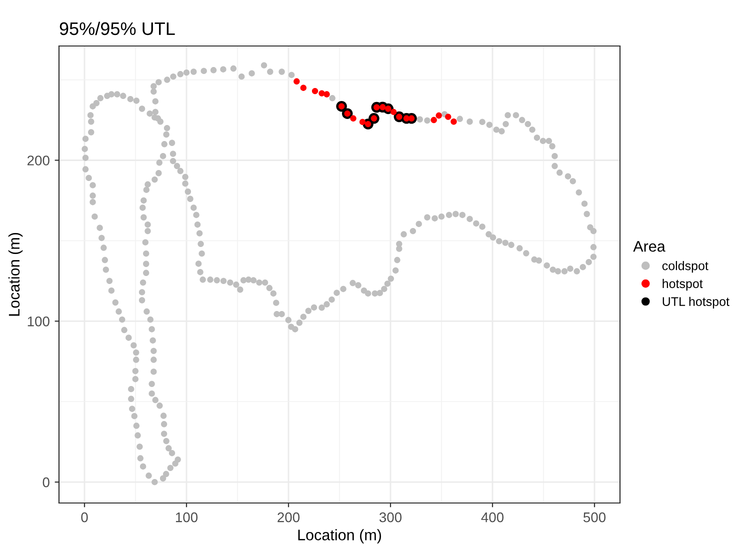 The image size is (751, 544). I want to click on chart-title: 95%/95% UTL, so click(117, 29).